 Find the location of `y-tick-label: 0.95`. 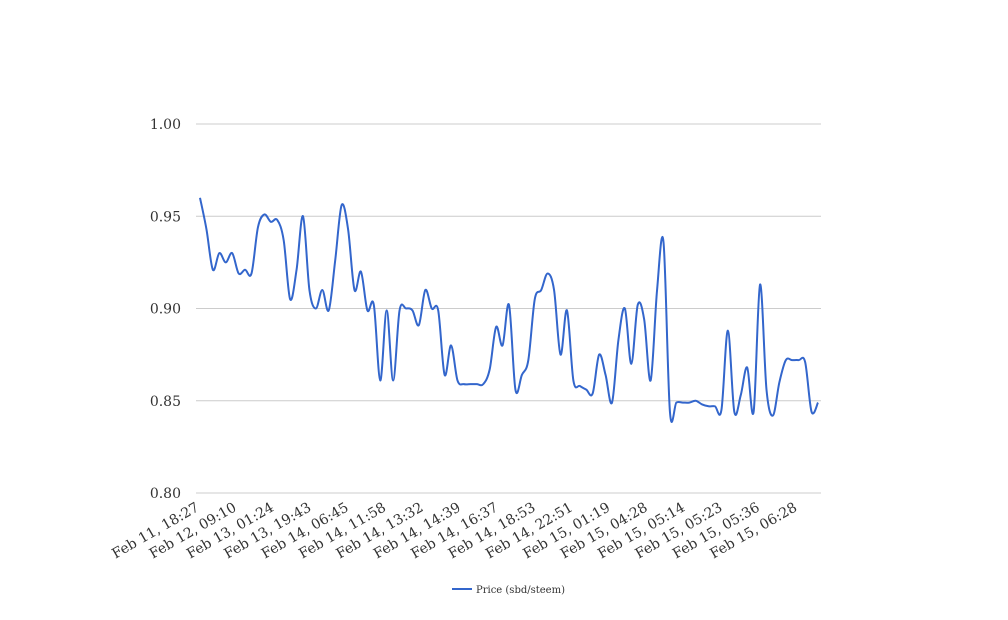

y-tick-label: 0.95 is located at coordinates (165, 217).